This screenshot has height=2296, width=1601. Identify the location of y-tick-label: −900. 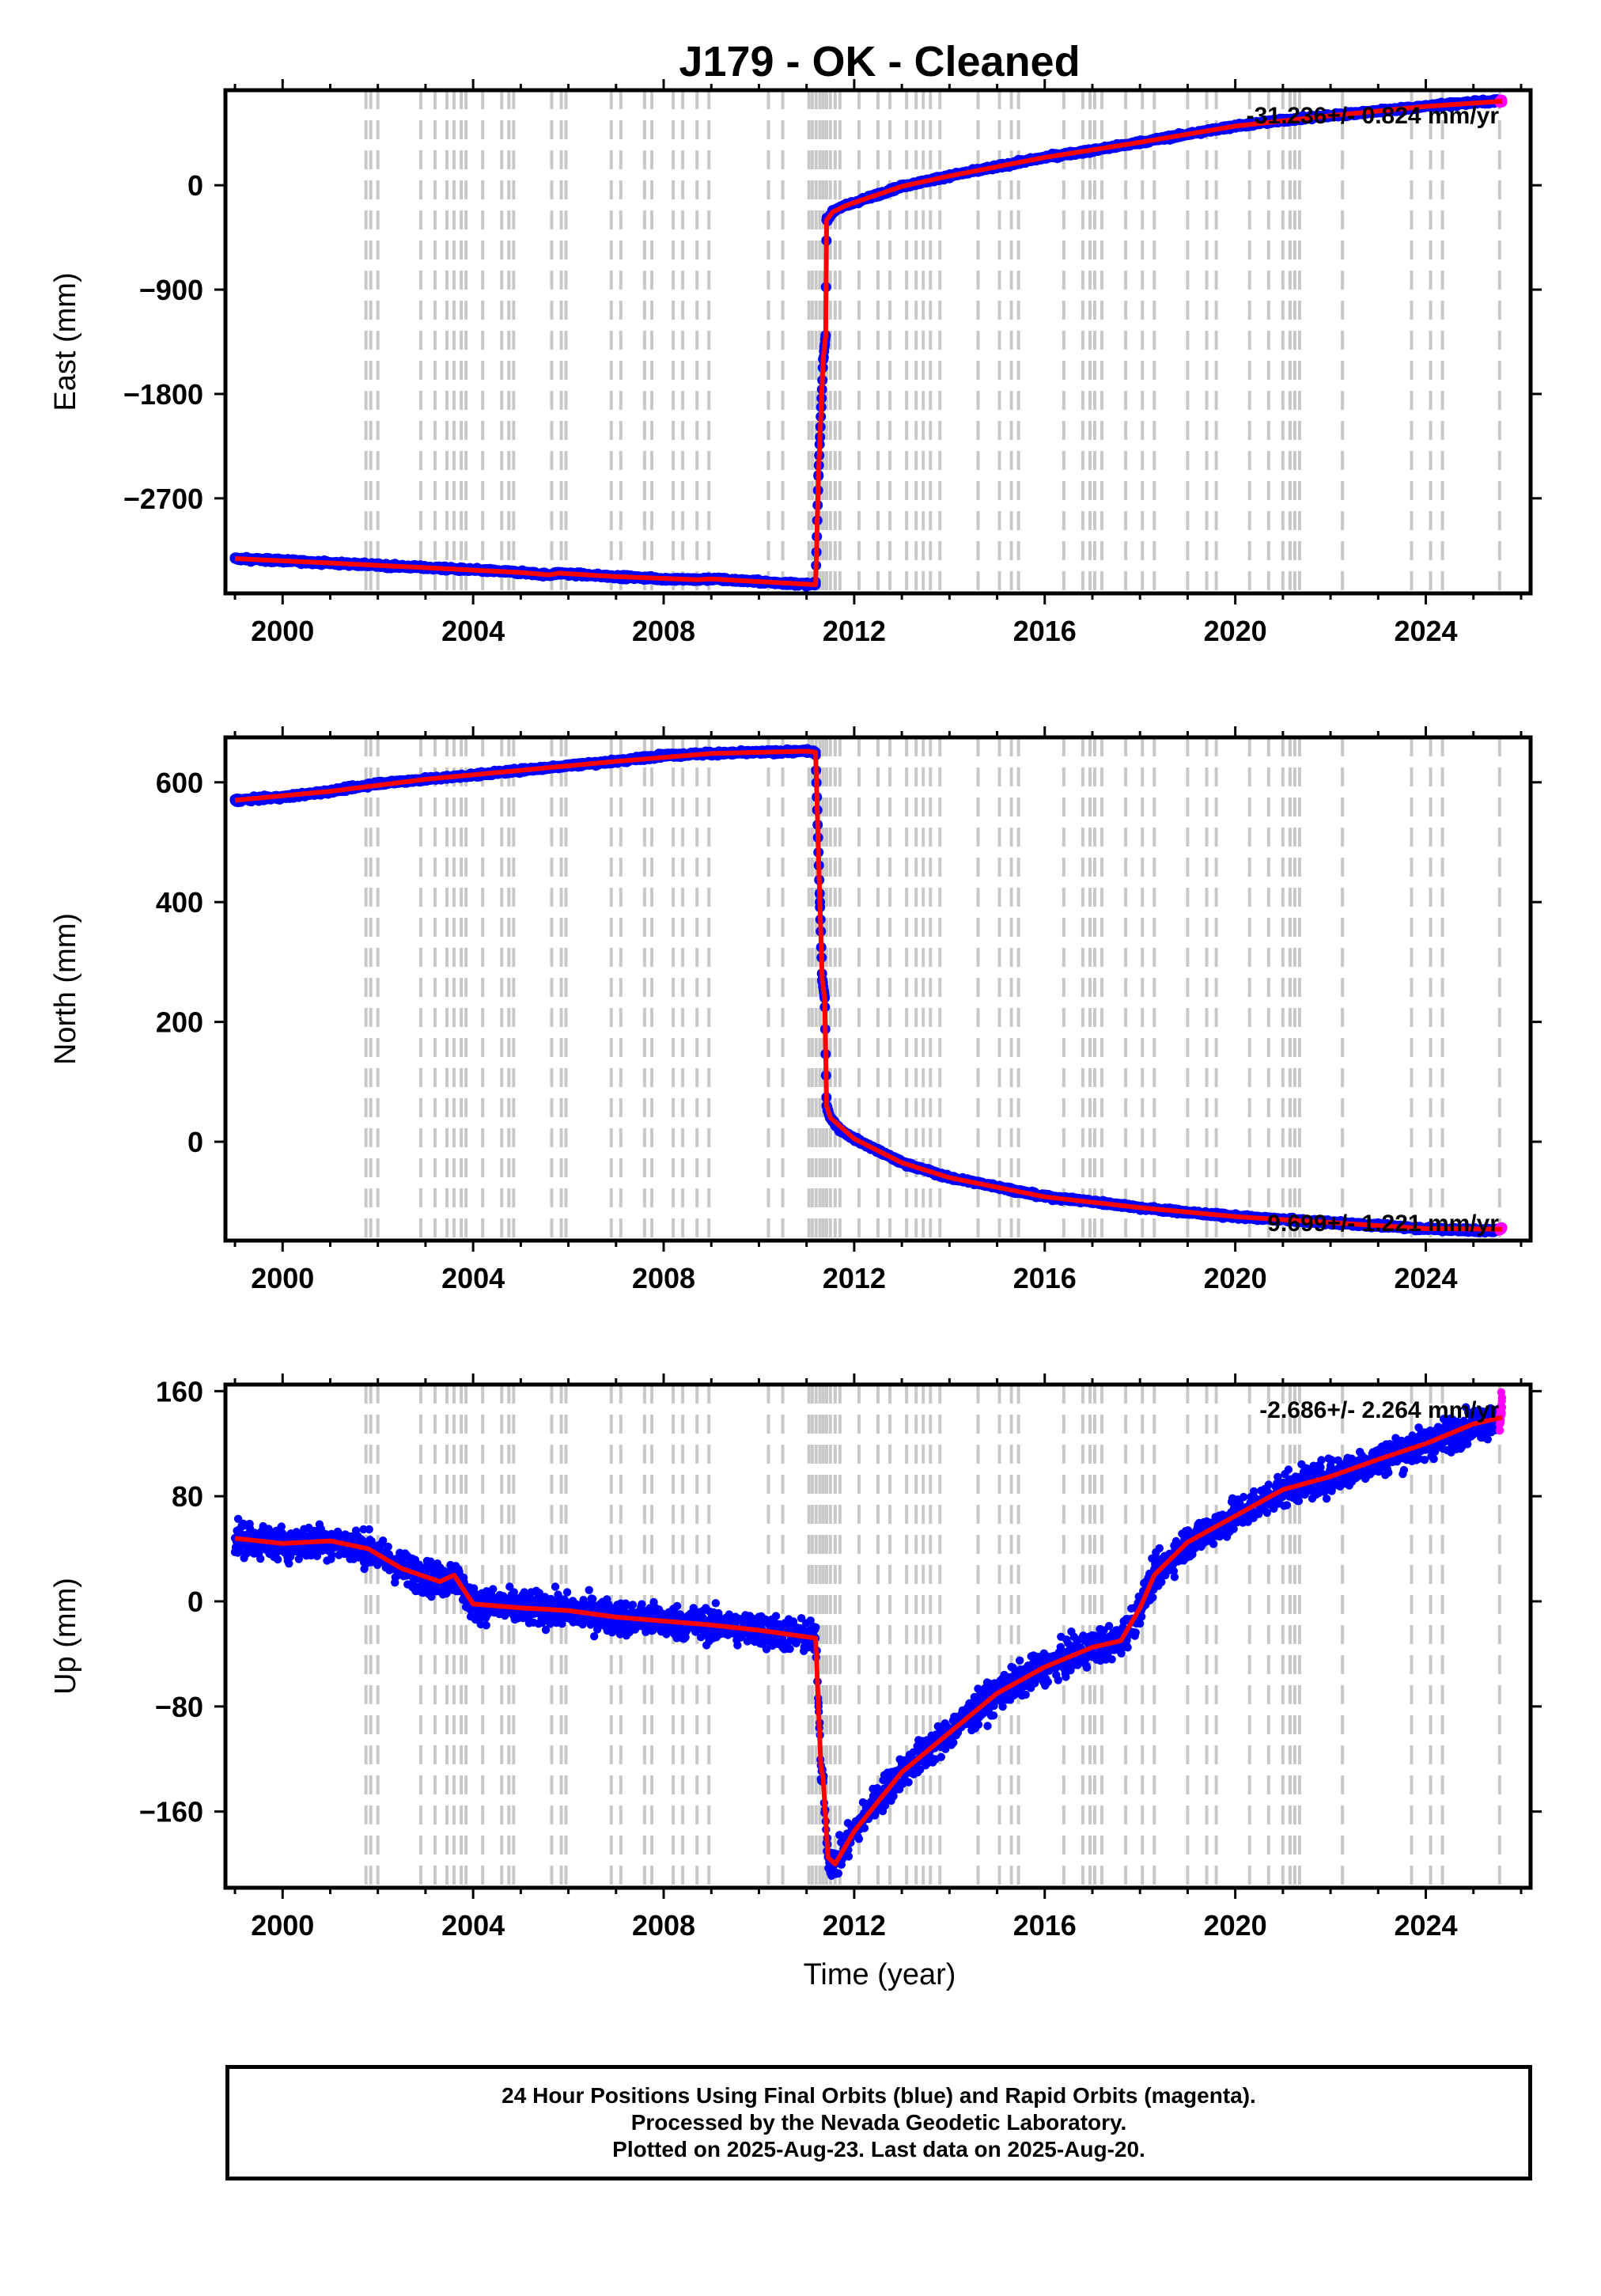
(171, 290).